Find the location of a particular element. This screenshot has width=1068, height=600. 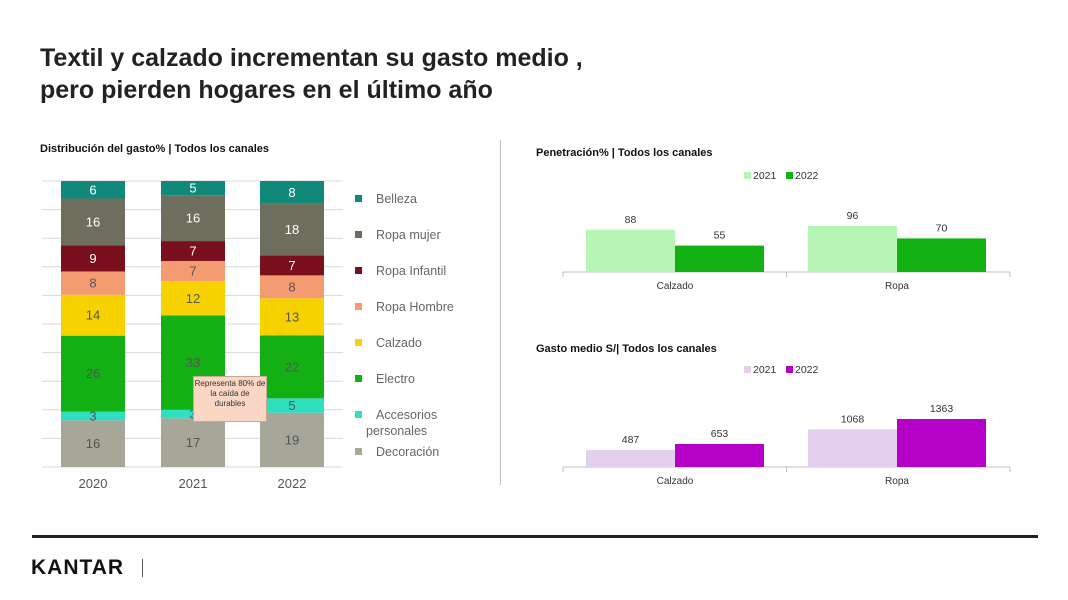

data-label: 22 is located at coordinates (292, 366).